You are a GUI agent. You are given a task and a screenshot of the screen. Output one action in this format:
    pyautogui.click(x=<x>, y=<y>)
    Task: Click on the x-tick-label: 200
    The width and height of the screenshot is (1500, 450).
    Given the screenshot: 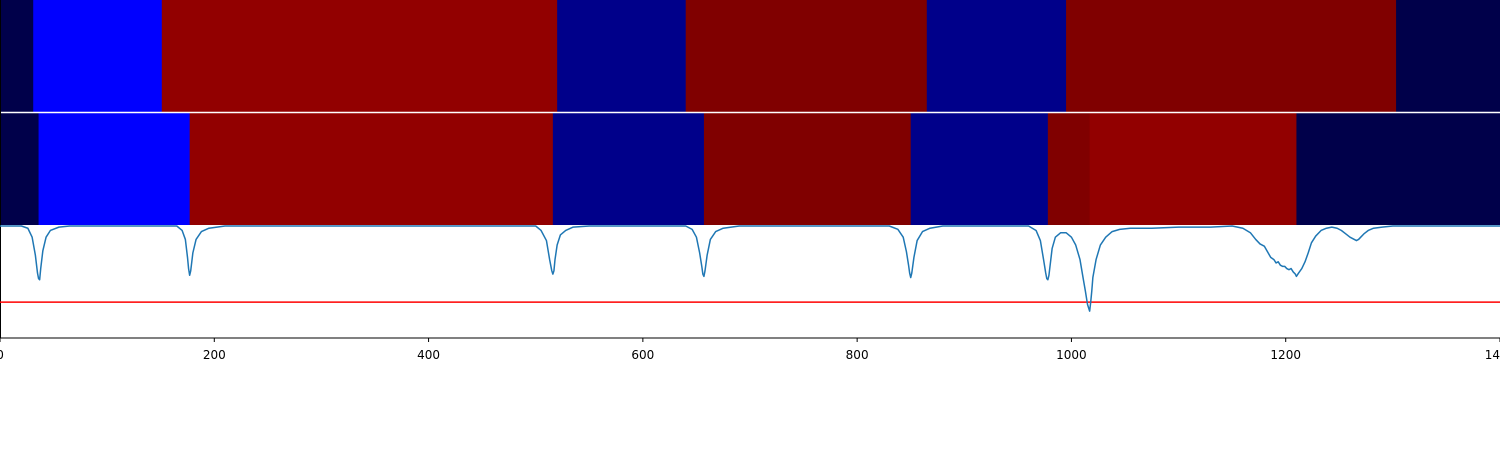 What is the action you would take?
    pyautogui.click(x=214, y=355)
    